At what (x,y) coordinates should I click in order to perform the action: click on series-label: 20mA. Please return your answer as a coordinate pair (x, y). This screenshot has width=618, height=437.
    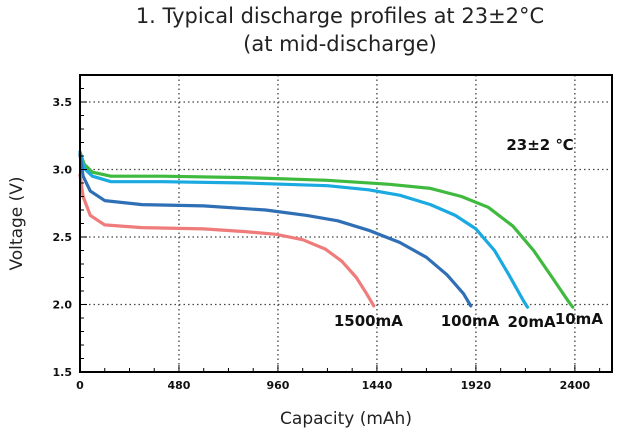
    Looking at the image, I should click on (531, 322).